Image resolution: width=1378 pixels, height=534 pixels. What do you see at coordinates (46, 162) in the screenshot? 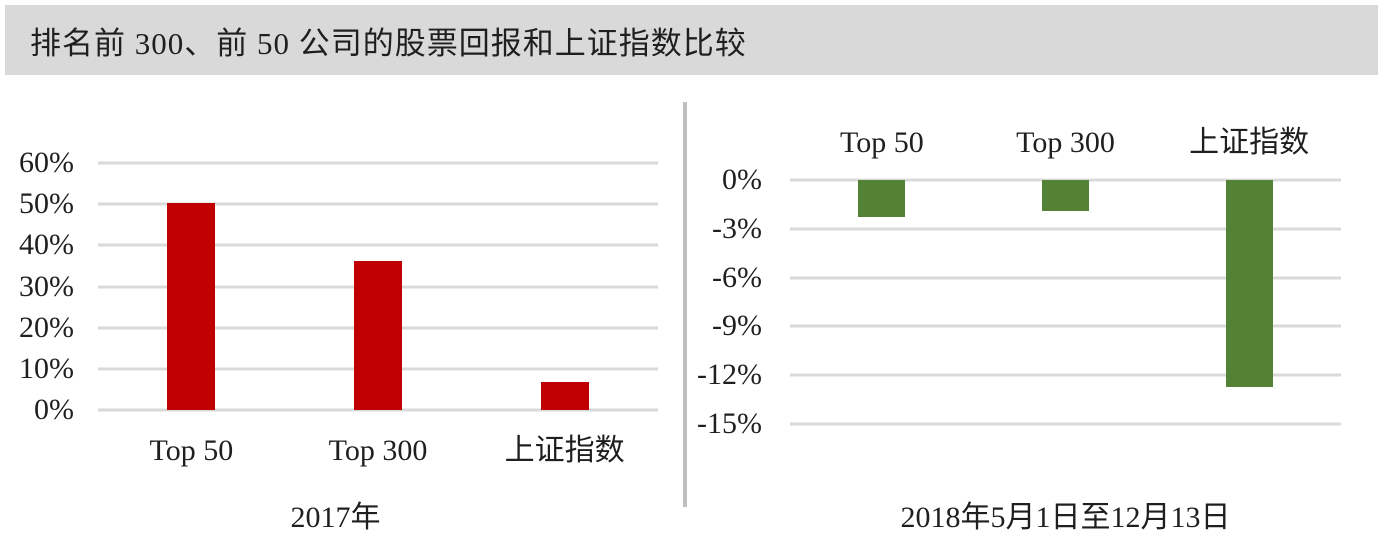
I see `y-axis-tick-label: 60%` at bounding box center [46, 162].